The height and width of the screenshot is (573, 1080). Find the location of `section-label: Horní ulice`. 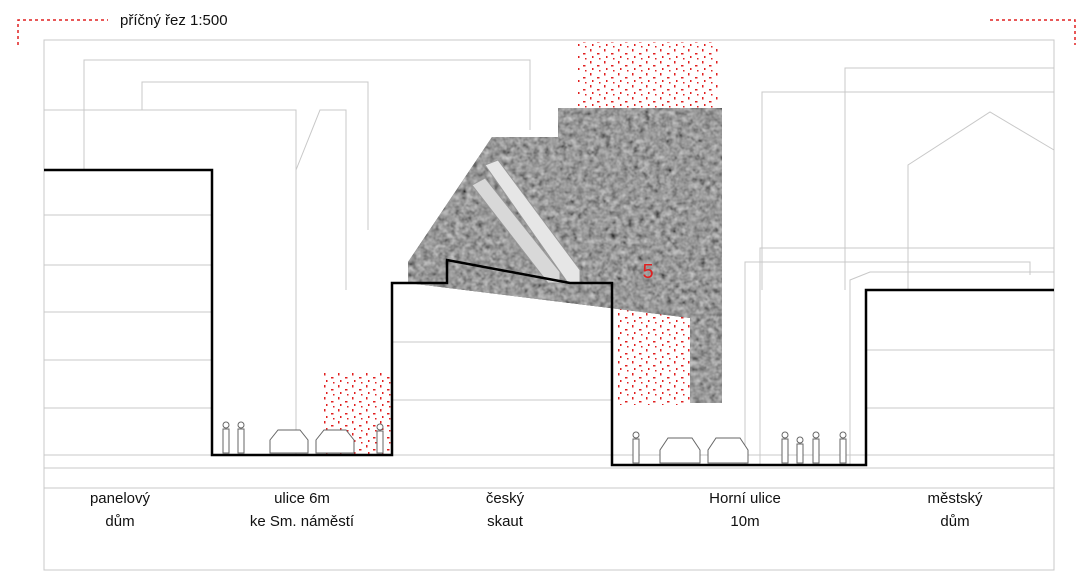

section-label: Horní ulice is located at coordinates (745, 498).